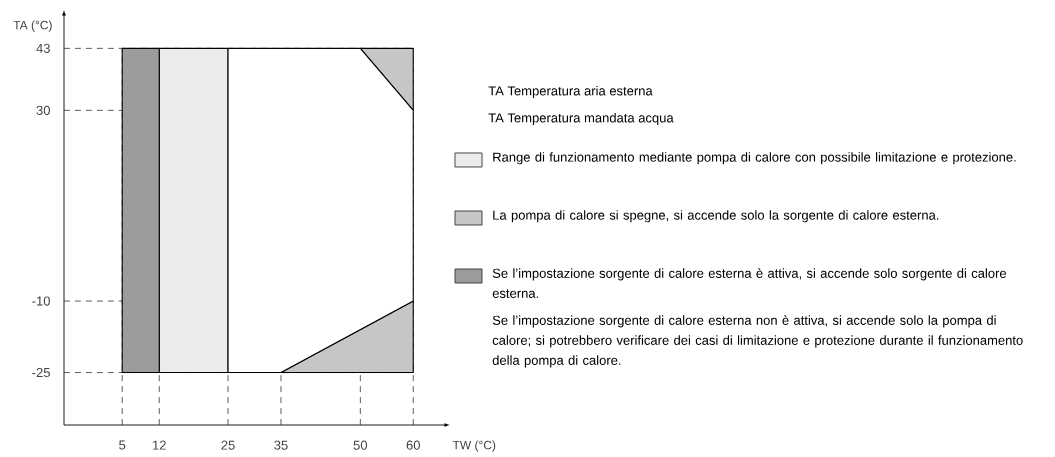 This screenshot has height=457, width=1055. Describe the element at coordinates (754, 158) in the screenshot. I see `legend-label: Range di funzionamento mediante pompa di calore con possibile limitazione e protezione.` at that location.